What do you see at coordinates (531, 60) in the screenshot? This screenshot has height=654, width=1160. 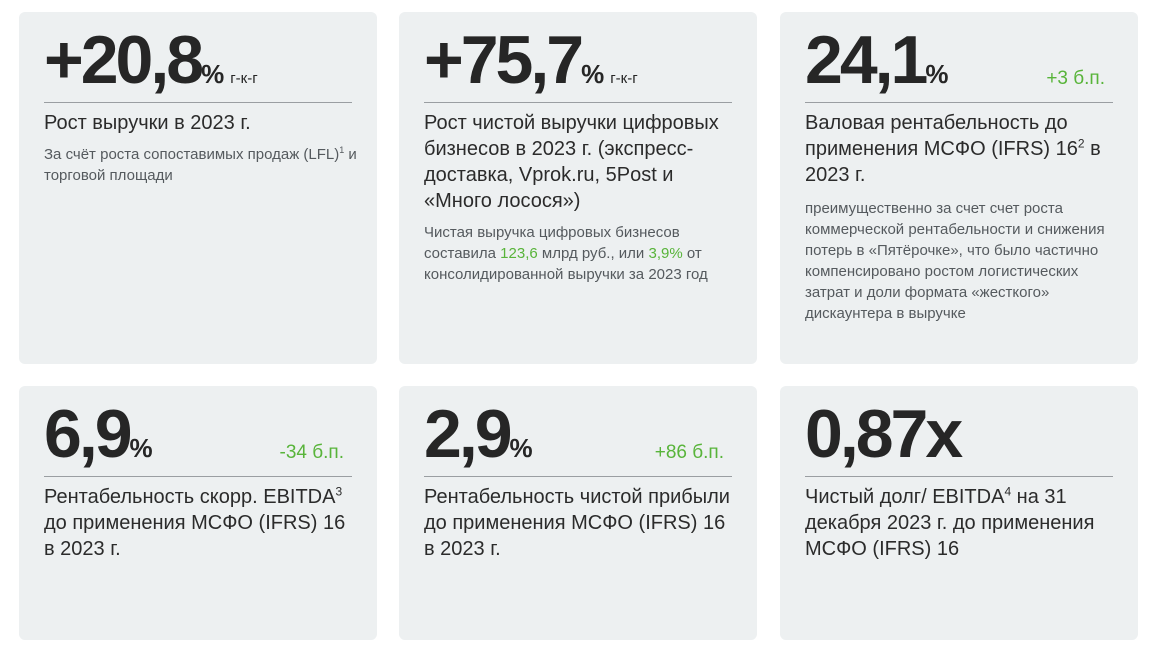 I see `kpi-value: +75,7% г-к-г` at bounding box center [531, 60].